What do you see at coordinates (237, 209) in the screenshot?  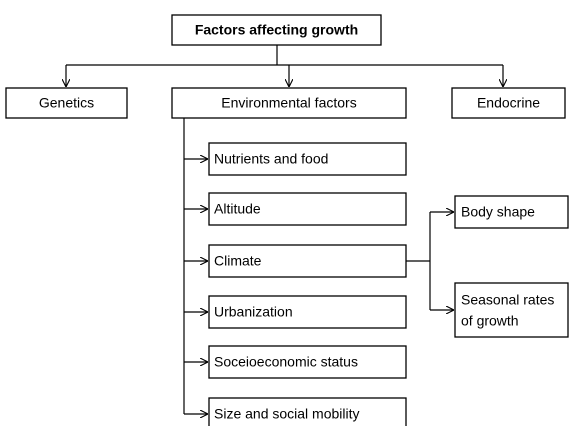 I see `node-label: Altitude` at bounding box center [237, 209].